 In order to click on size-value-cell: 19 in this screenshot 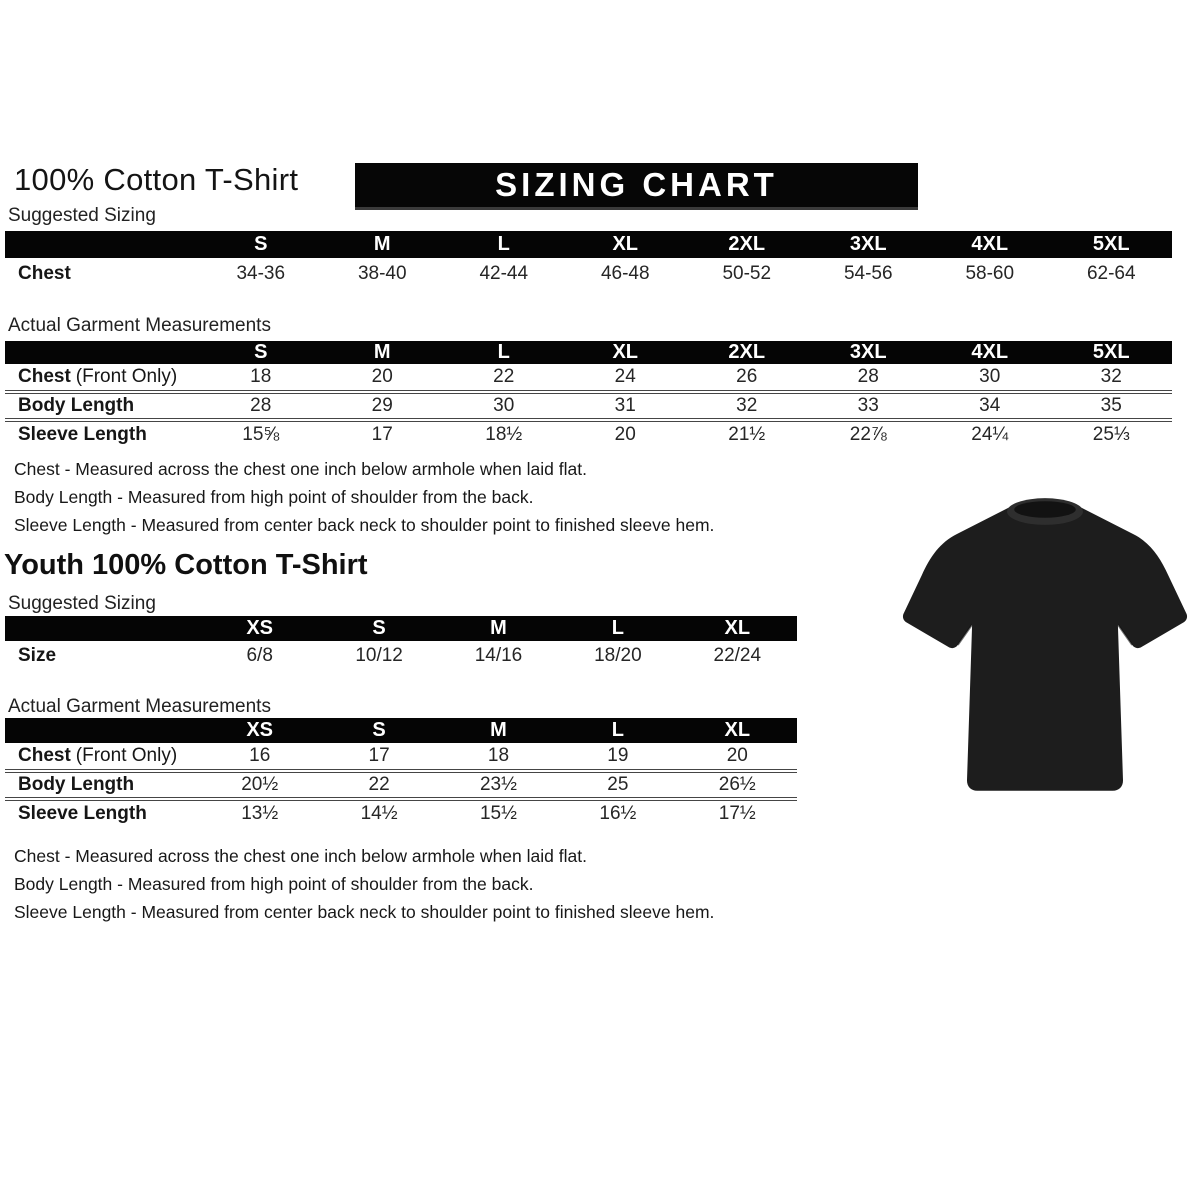, I will do `click(618, 755)`.